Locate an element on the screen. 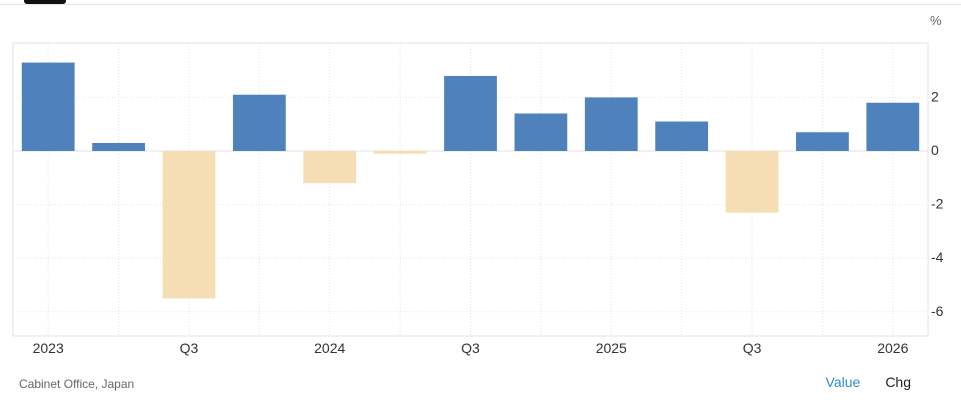 The height and width of the screenshot is (409, 961). y-tick-label: -2 is located at coordinates (937, 204).